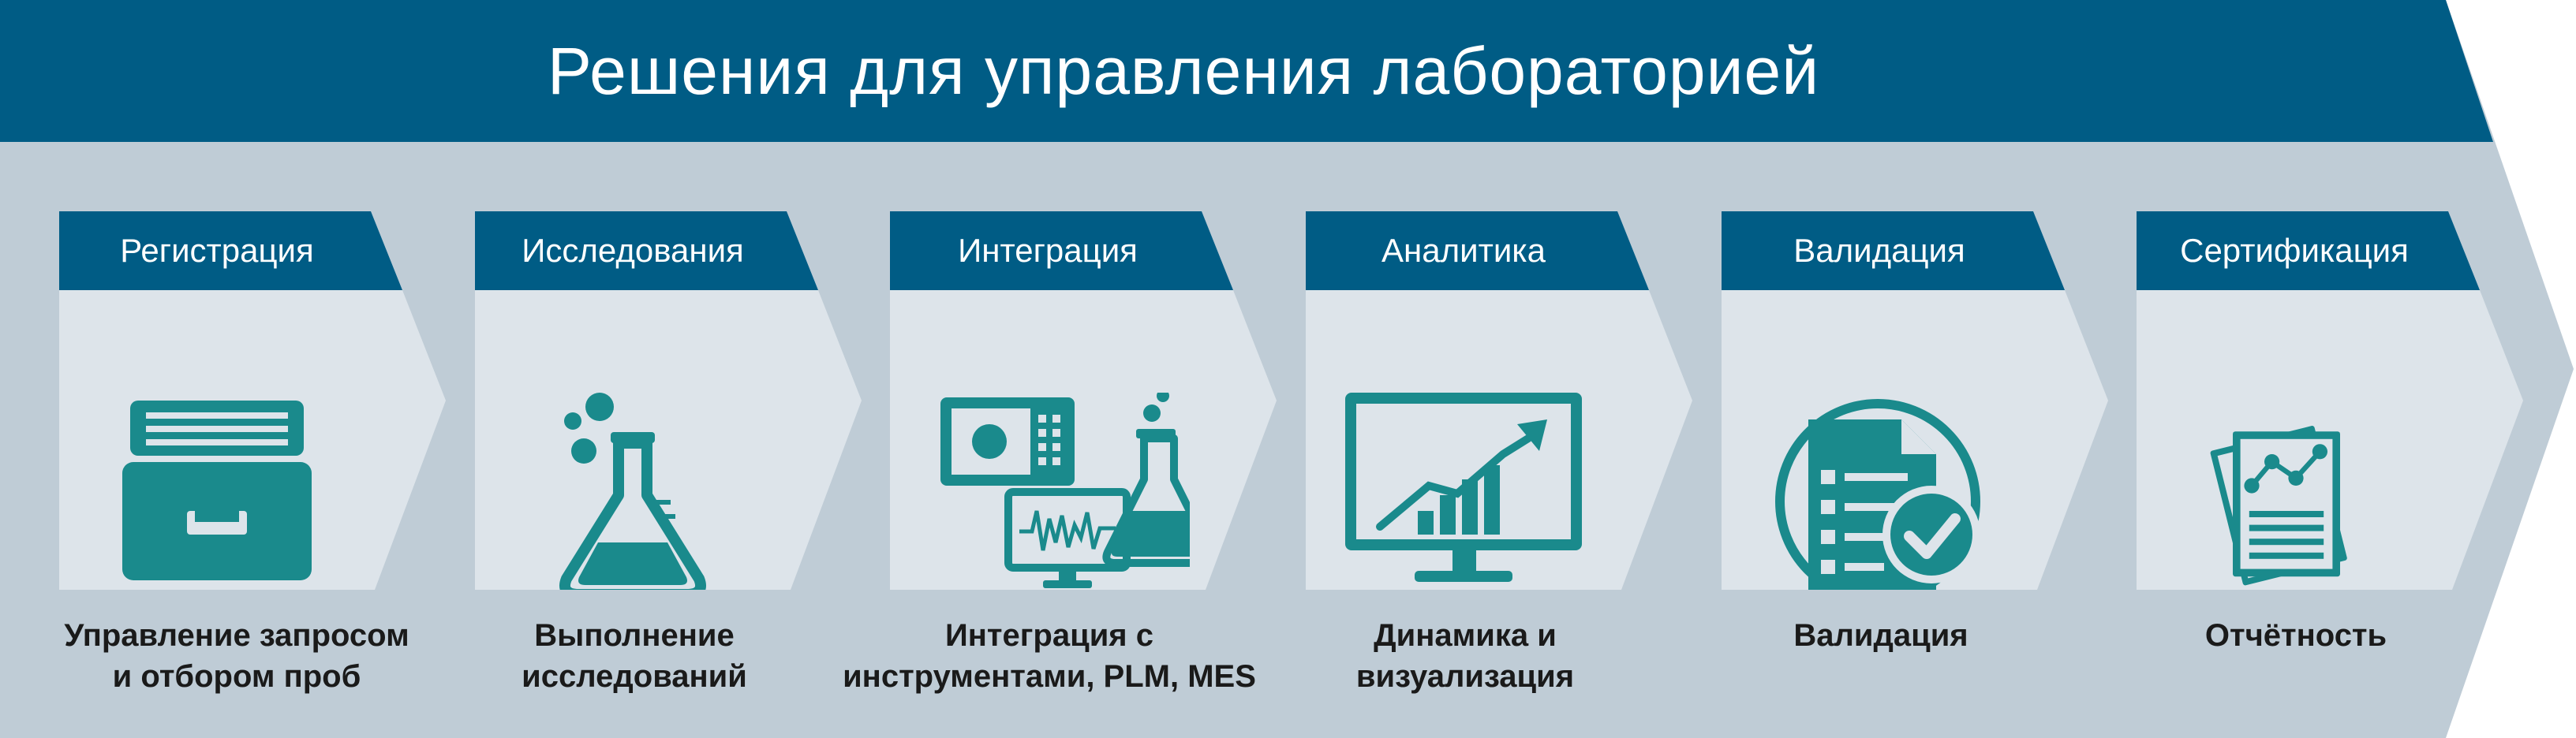 This screenshot has height=738, width=2576. What do you see at coordinates (236, 676) in the screenshot?
I see `description-line: и отбором проб` at bounding box center [236, 676].